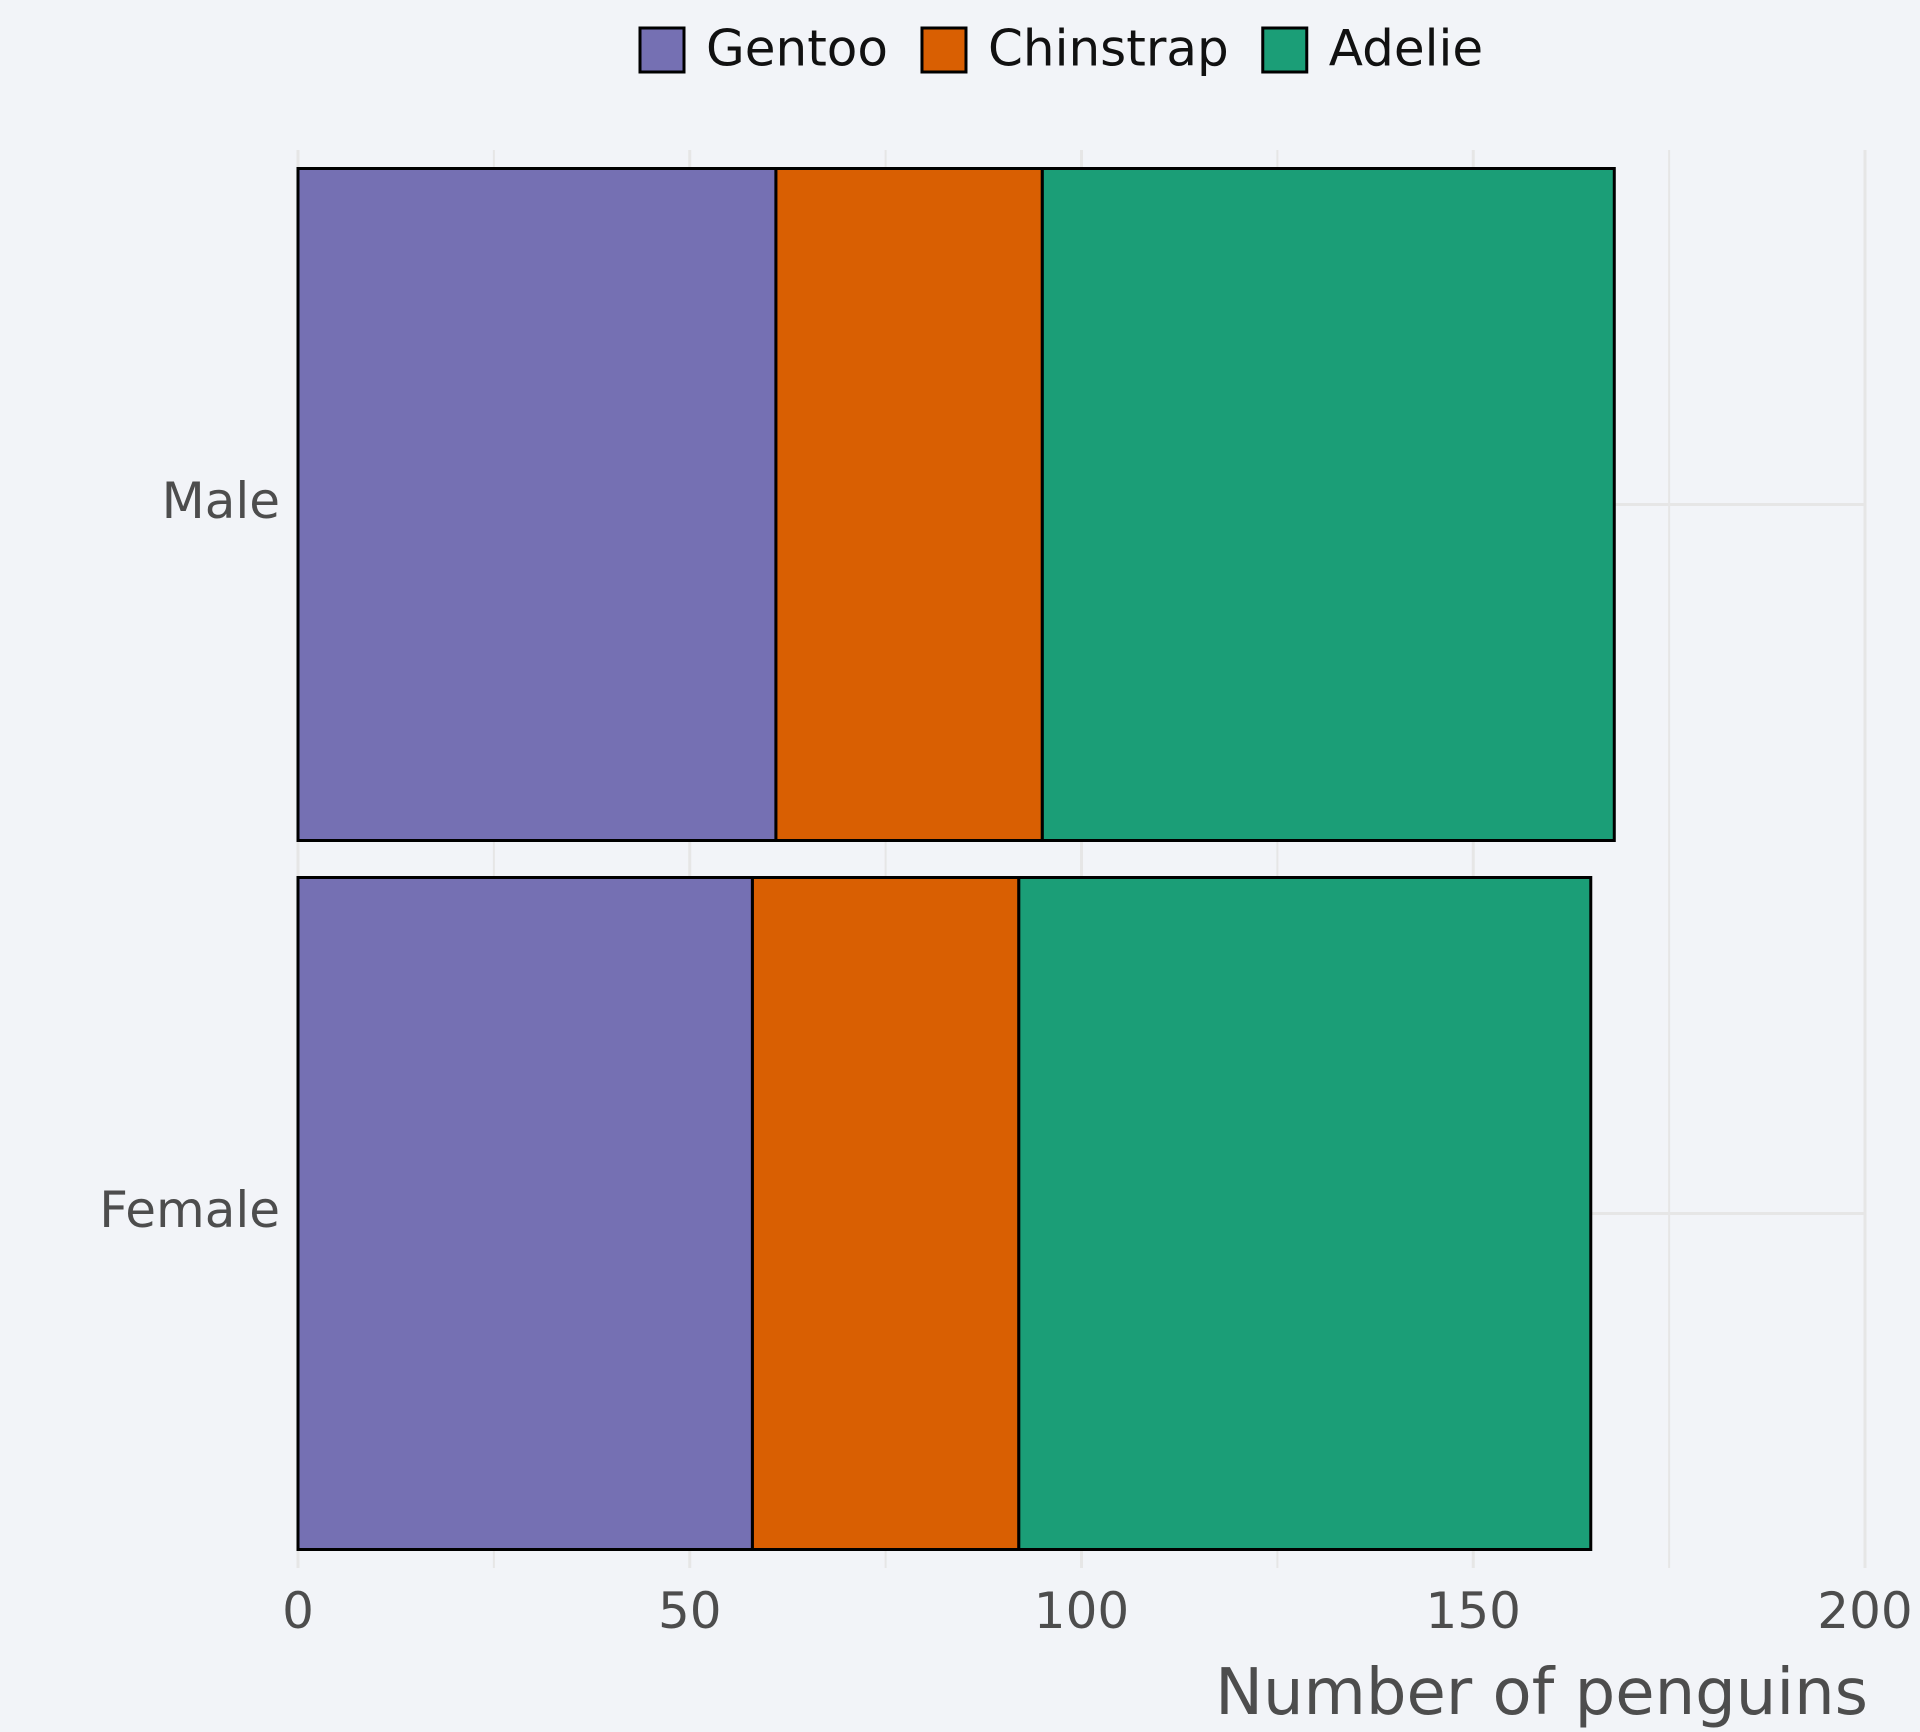 The image size is (1920, 1732). Describe the element at coordinates (525, 1213) in the screenshot. I see `bar-gentoo-female` at that location.